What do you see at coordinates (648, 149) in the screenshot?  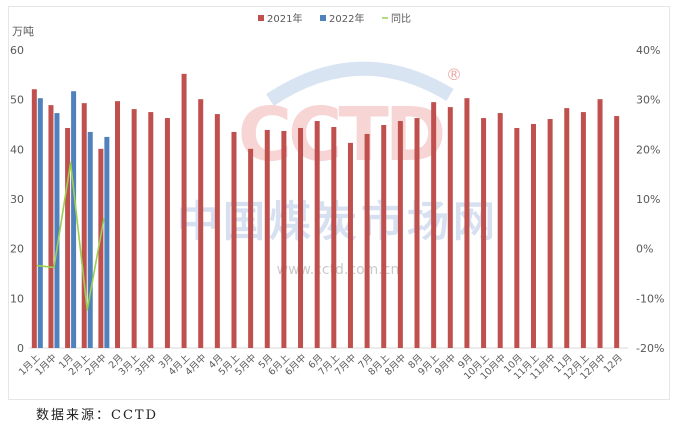 I see `y2-tick-label: 20%` at bounding box center [648, 149].